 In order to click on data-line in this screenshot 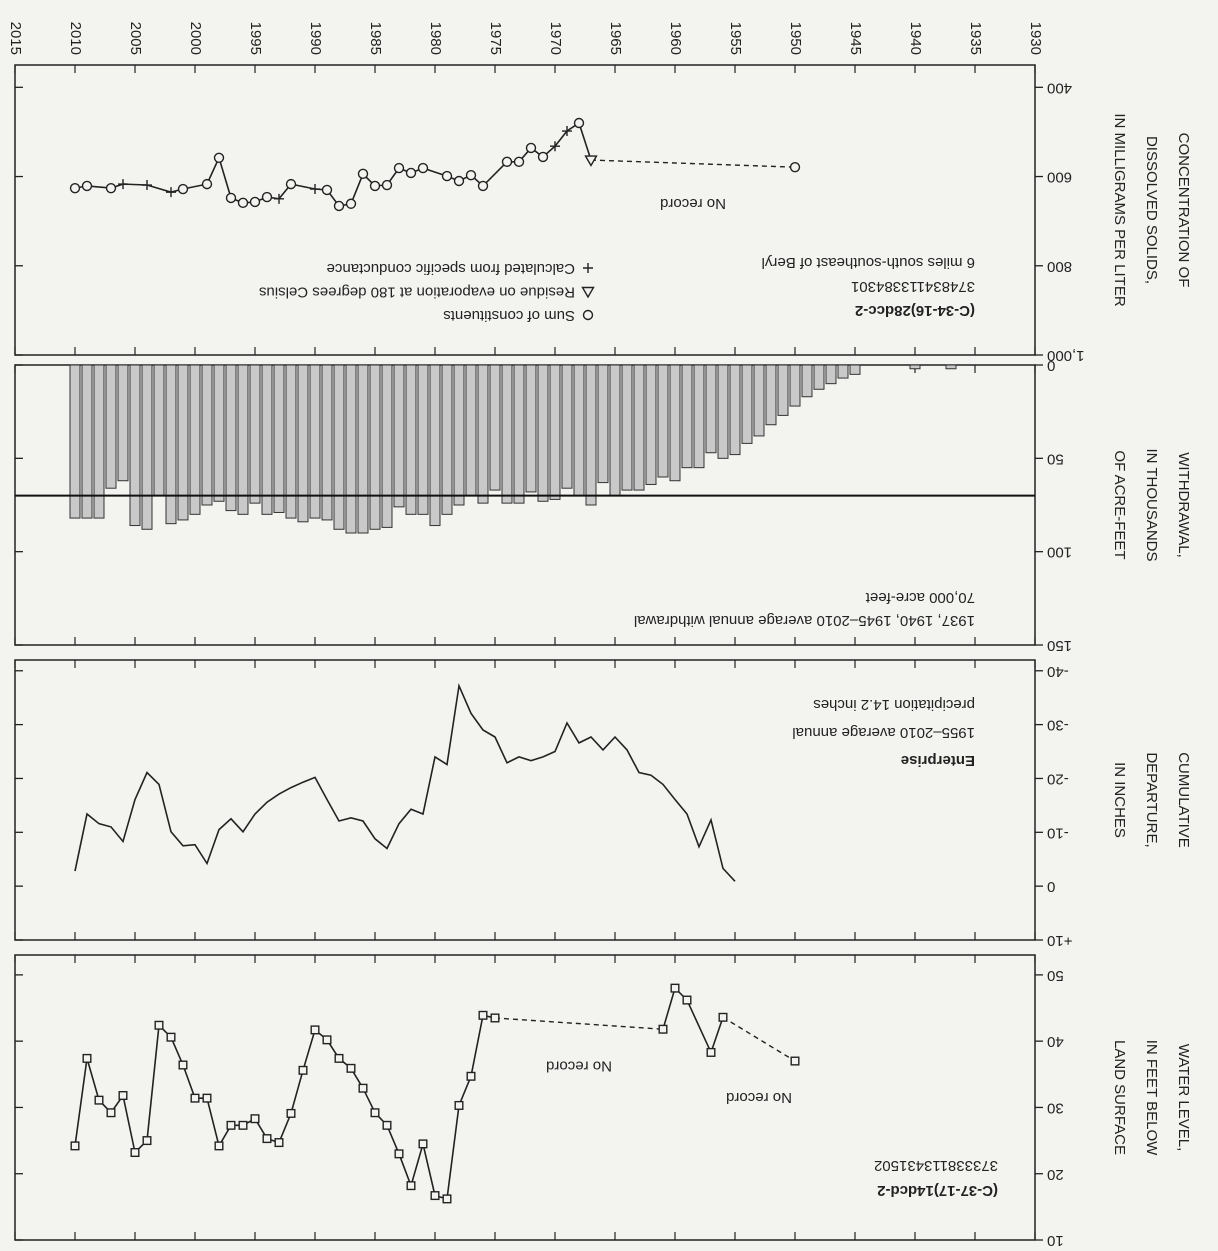, I will do `click(435, 1093)`.